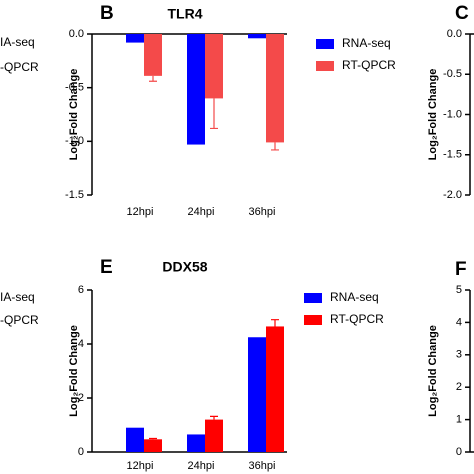 Image resolution: width=474 pixels, height=474 pixels. What do you see at coordinates (459, 420) in the screenshot?
I see `y-tick-label: 1` at bounding box center [459, 420].